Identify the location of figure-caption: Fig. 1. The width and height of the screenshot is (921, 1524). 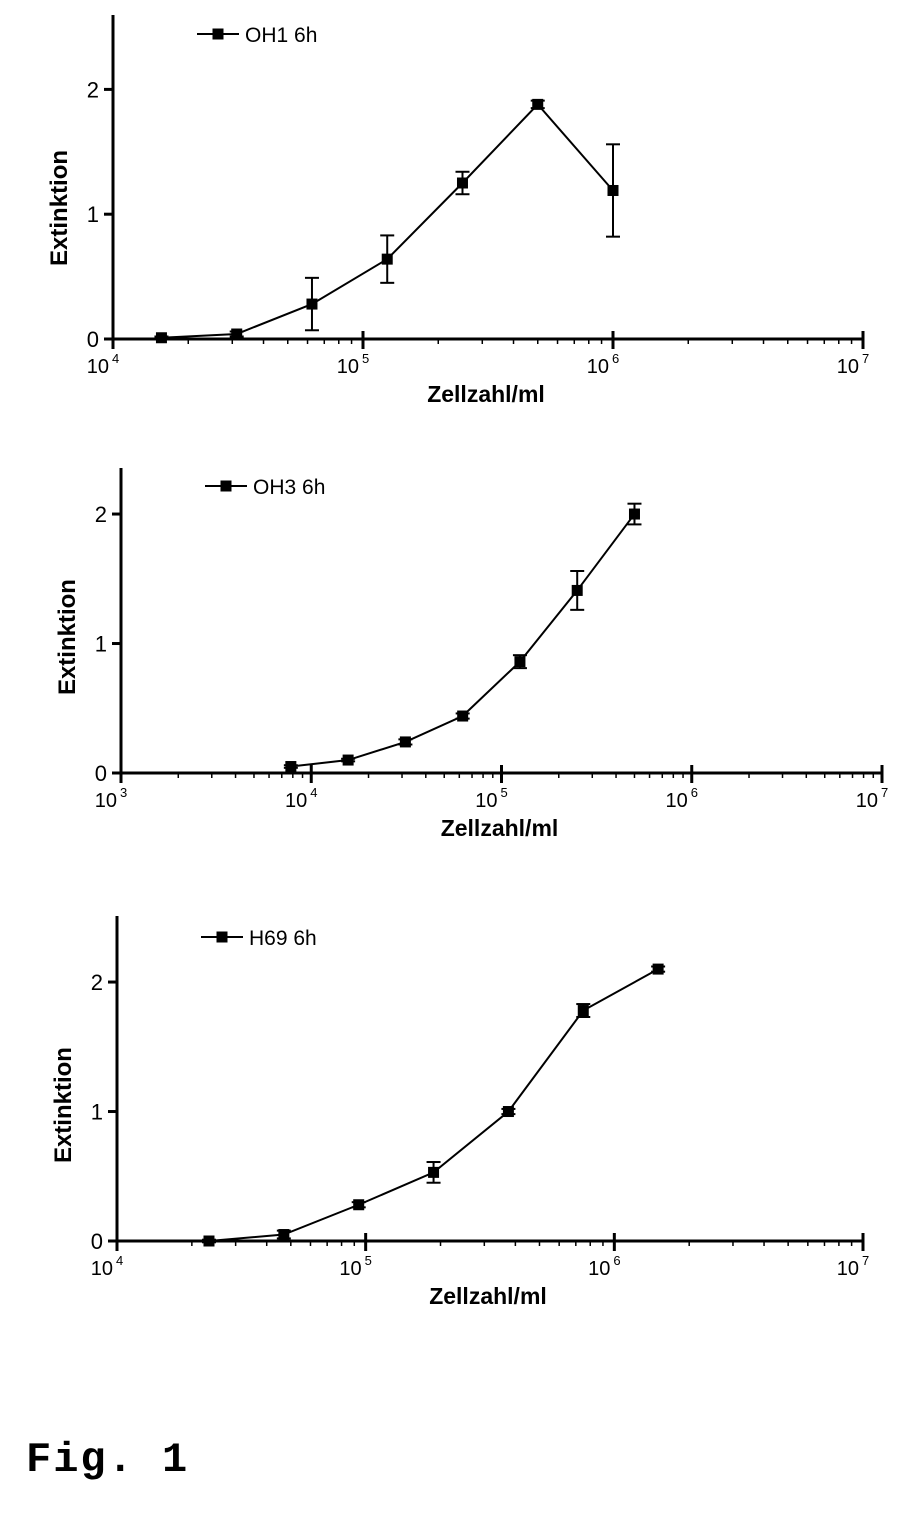
(108, 1460).